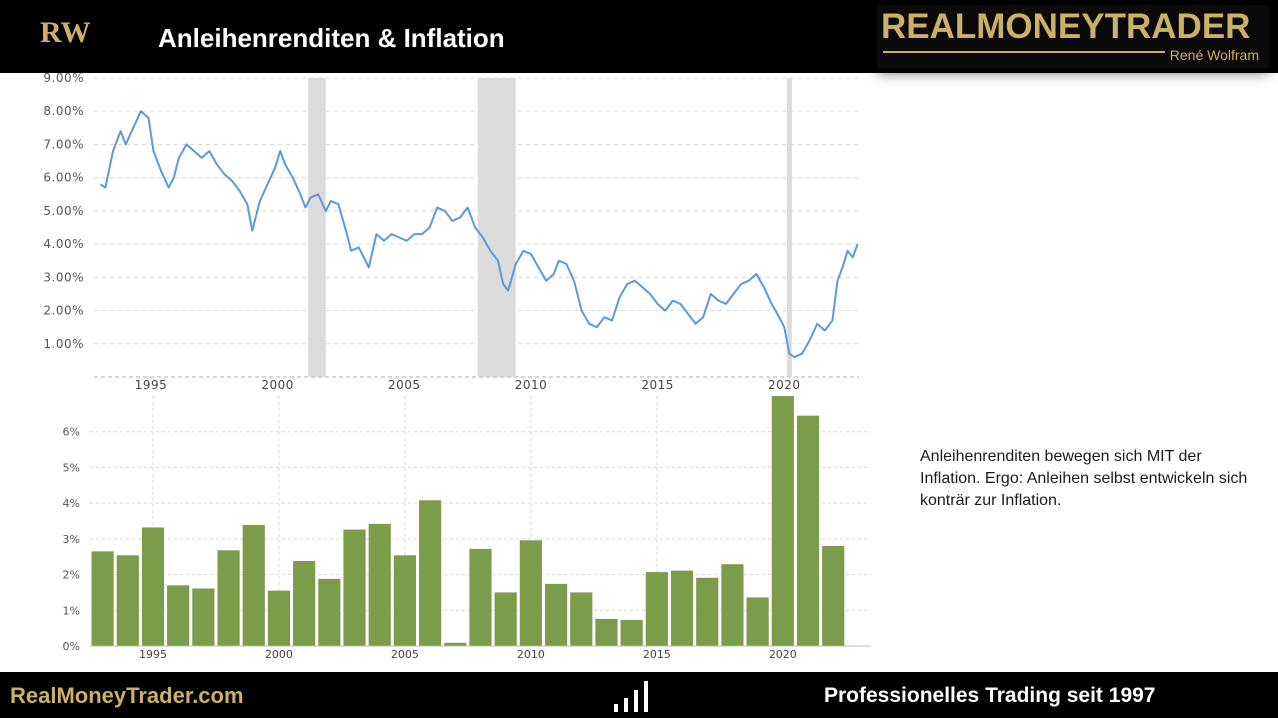 The image size is (1278, 718). Describe the element at coordinates (63, 178) in the screenshot. I see `y-tick-label: 6.00%` at that location.